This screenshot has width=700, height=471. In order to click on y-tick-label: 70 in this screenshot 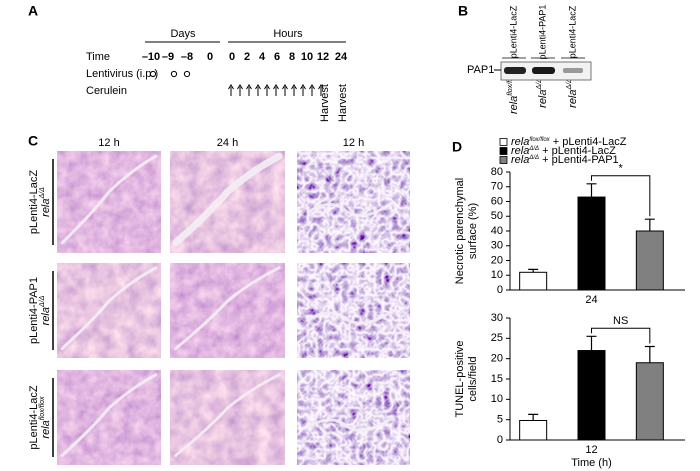, I will do `click(497, 187)`.